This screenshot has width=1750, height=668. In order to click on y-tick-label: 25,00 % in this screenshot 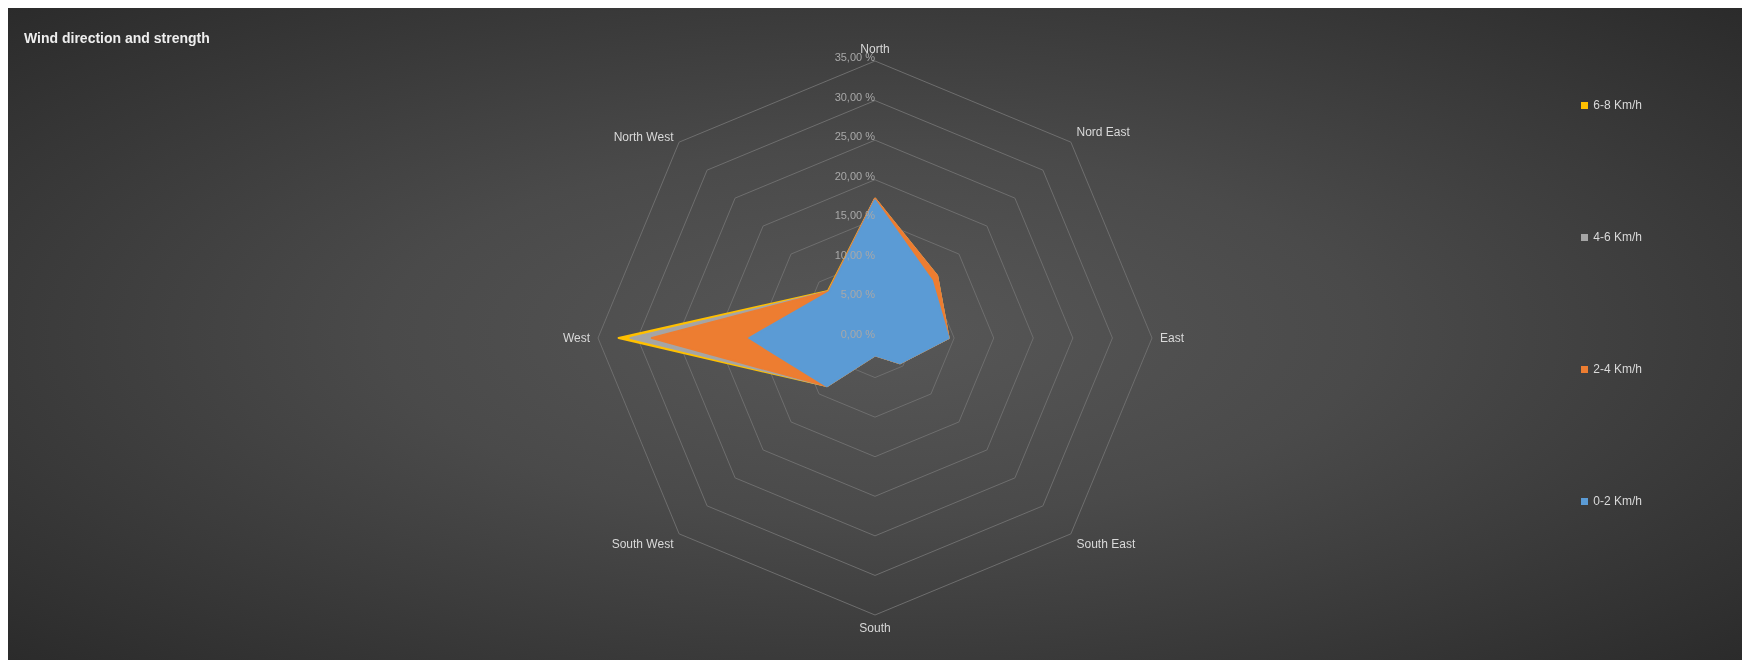, I will do `click(855, 136)`.